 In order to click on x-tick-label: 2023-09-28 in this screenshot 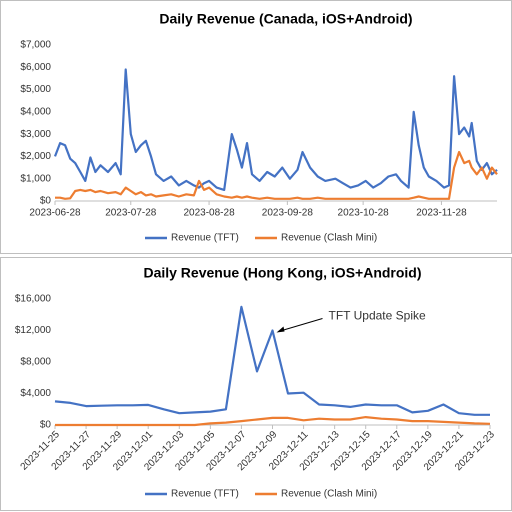, I will do `click(288, 213)`.